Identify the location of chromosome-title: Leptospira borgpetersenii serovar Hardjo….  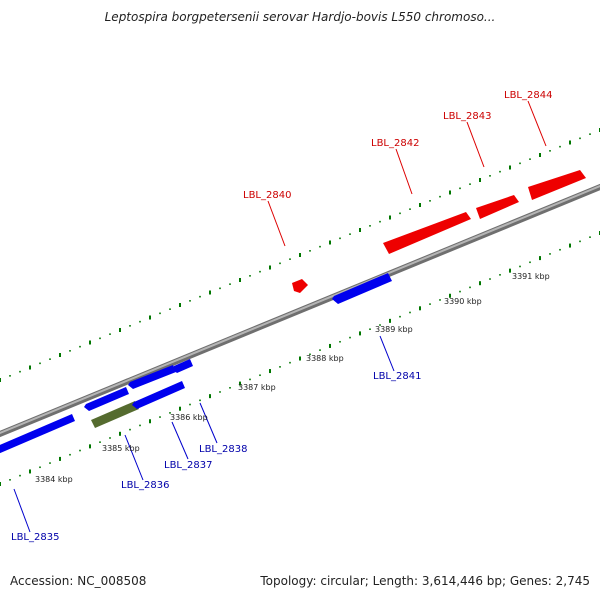
(300, 17).